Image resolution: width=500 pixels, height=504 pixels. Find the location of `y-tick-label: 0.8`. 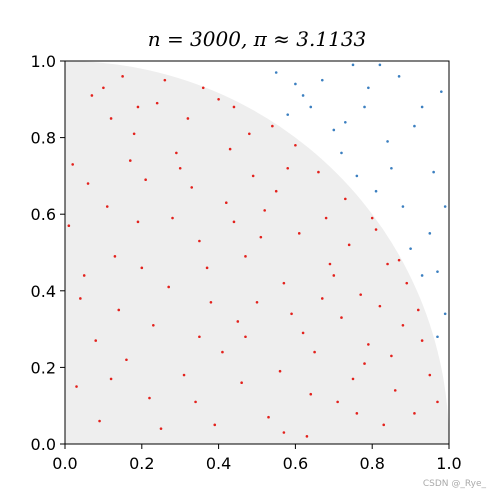

y-tick-label: 0.8 is located at coordinates (43, 138).